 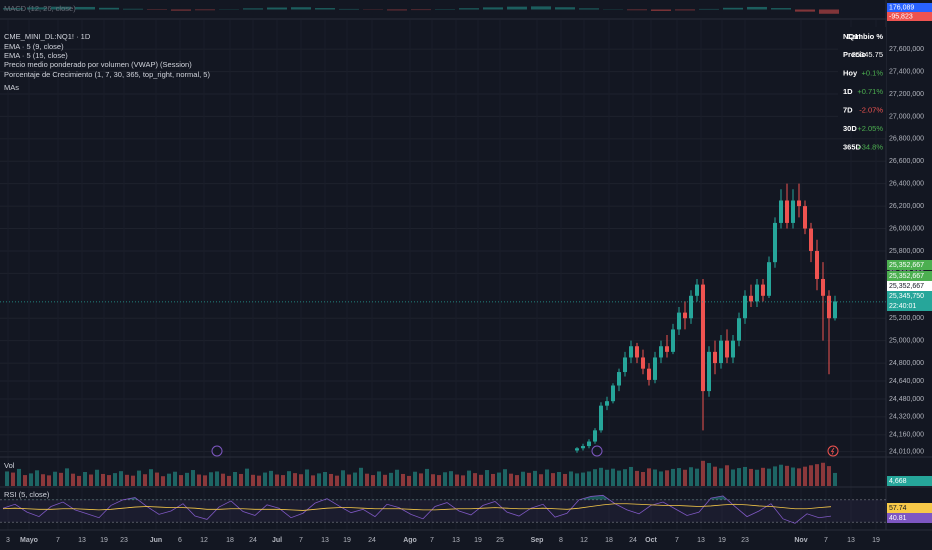 What do you see at coordinates (901, 16) in the screenshot?
I see `signal-label: -95,823` at bounding box center [901, 16].